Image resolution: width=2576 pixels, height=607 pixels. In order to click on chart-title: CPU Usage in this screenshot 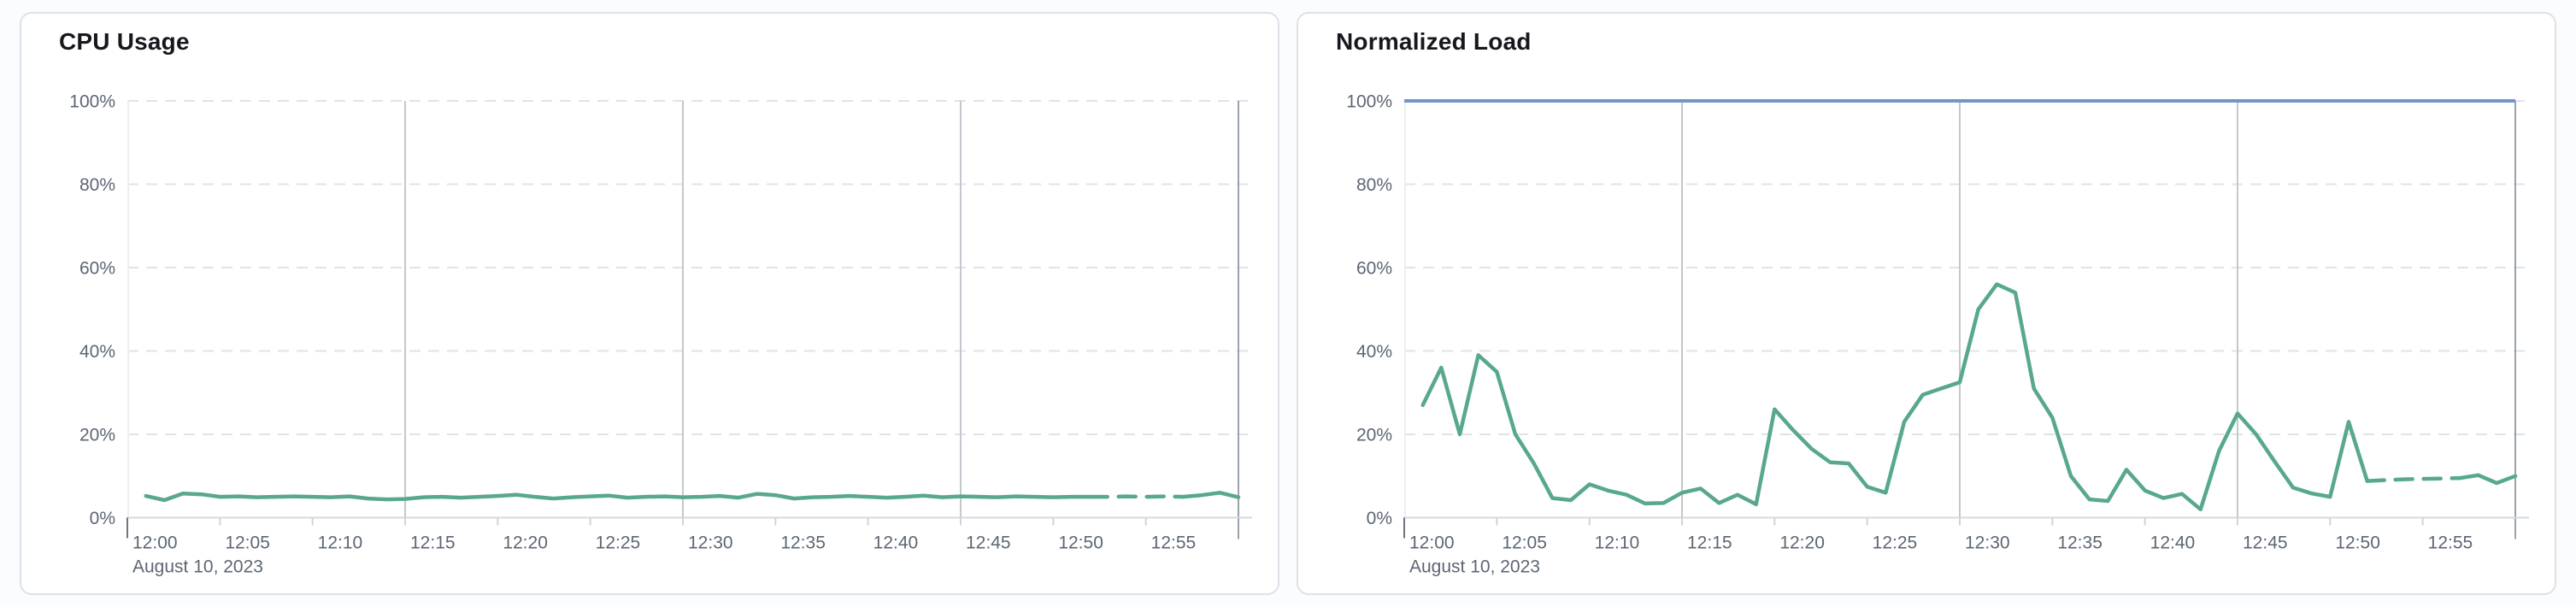, I will do `click(124, 41)`.